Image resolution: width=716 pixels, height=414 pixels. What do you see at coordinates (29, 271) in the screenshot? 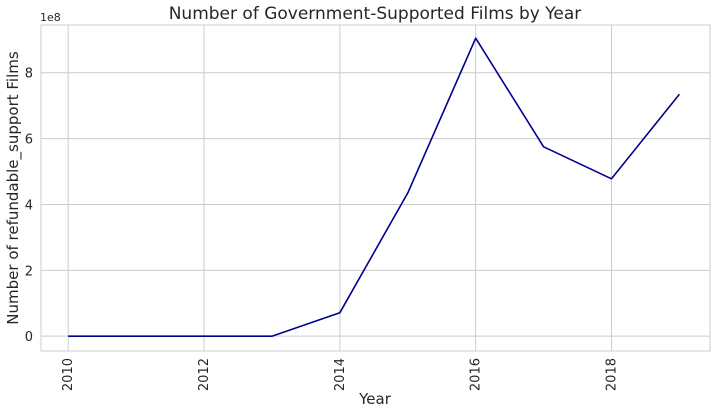
I see `y-tick-label: 2` at bounding box center [29, 271].